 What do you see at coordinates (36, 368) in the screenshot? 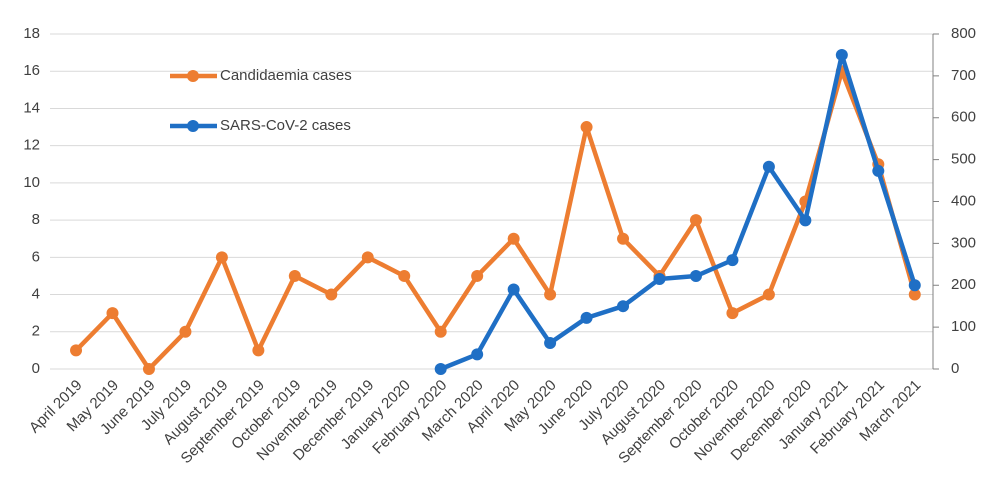
I see `y-tick-label: 0` at bounding box center [36, 368].